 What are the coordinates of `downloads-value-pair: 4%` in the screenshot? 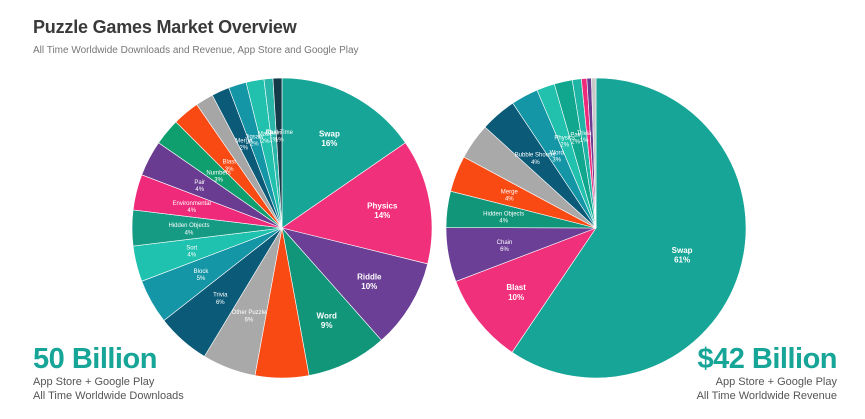 It's located at (199, 190).